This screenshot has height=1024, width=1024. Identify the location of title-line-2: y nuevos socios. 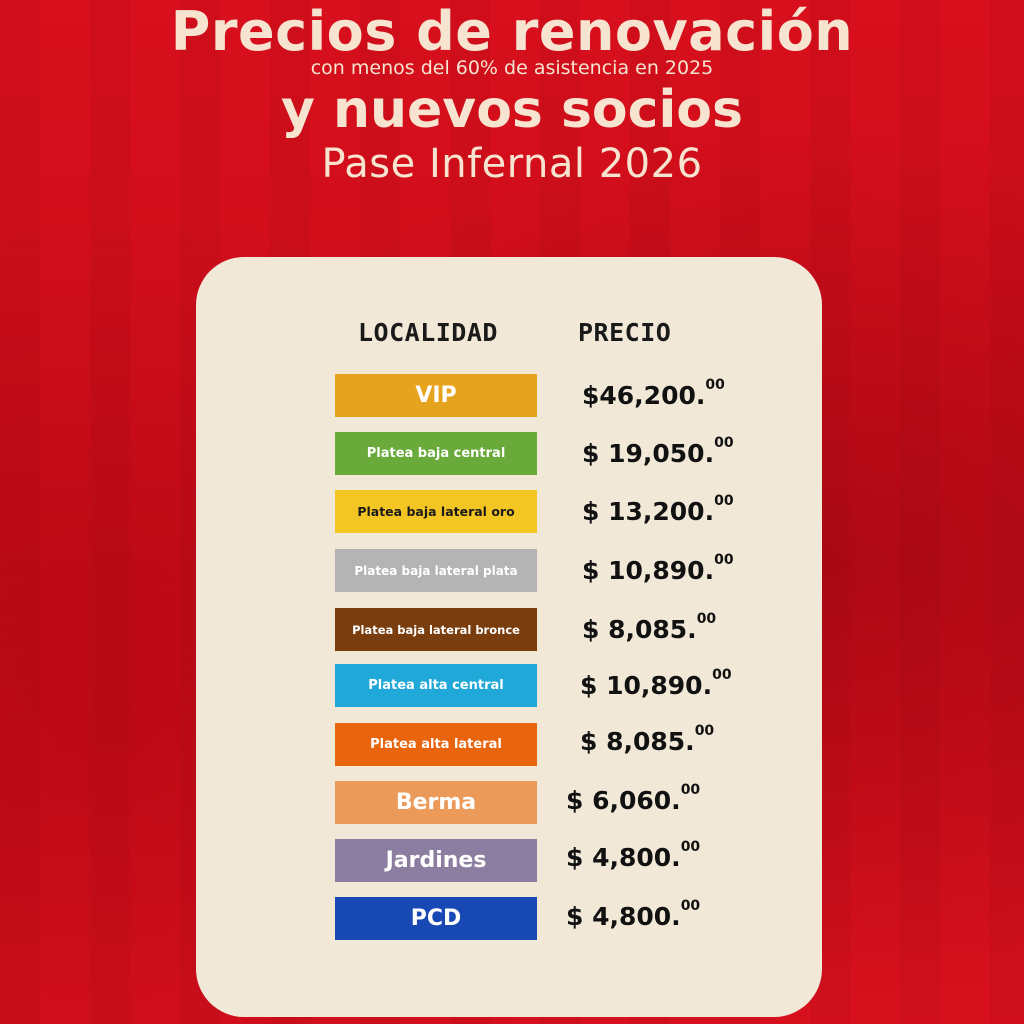
(512, 110).